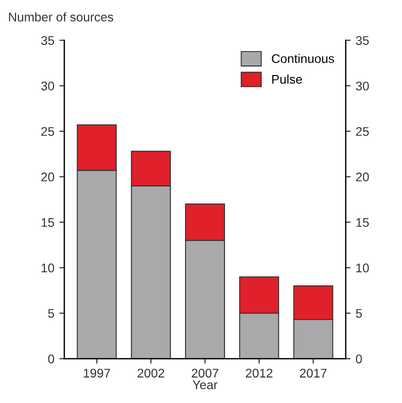 The width and height of the screenshot is (402, 403). What do you see at coordinates (47, 40) in the screenshot?
I see `y-tick-label: 35` at bounding box center [47, 40].